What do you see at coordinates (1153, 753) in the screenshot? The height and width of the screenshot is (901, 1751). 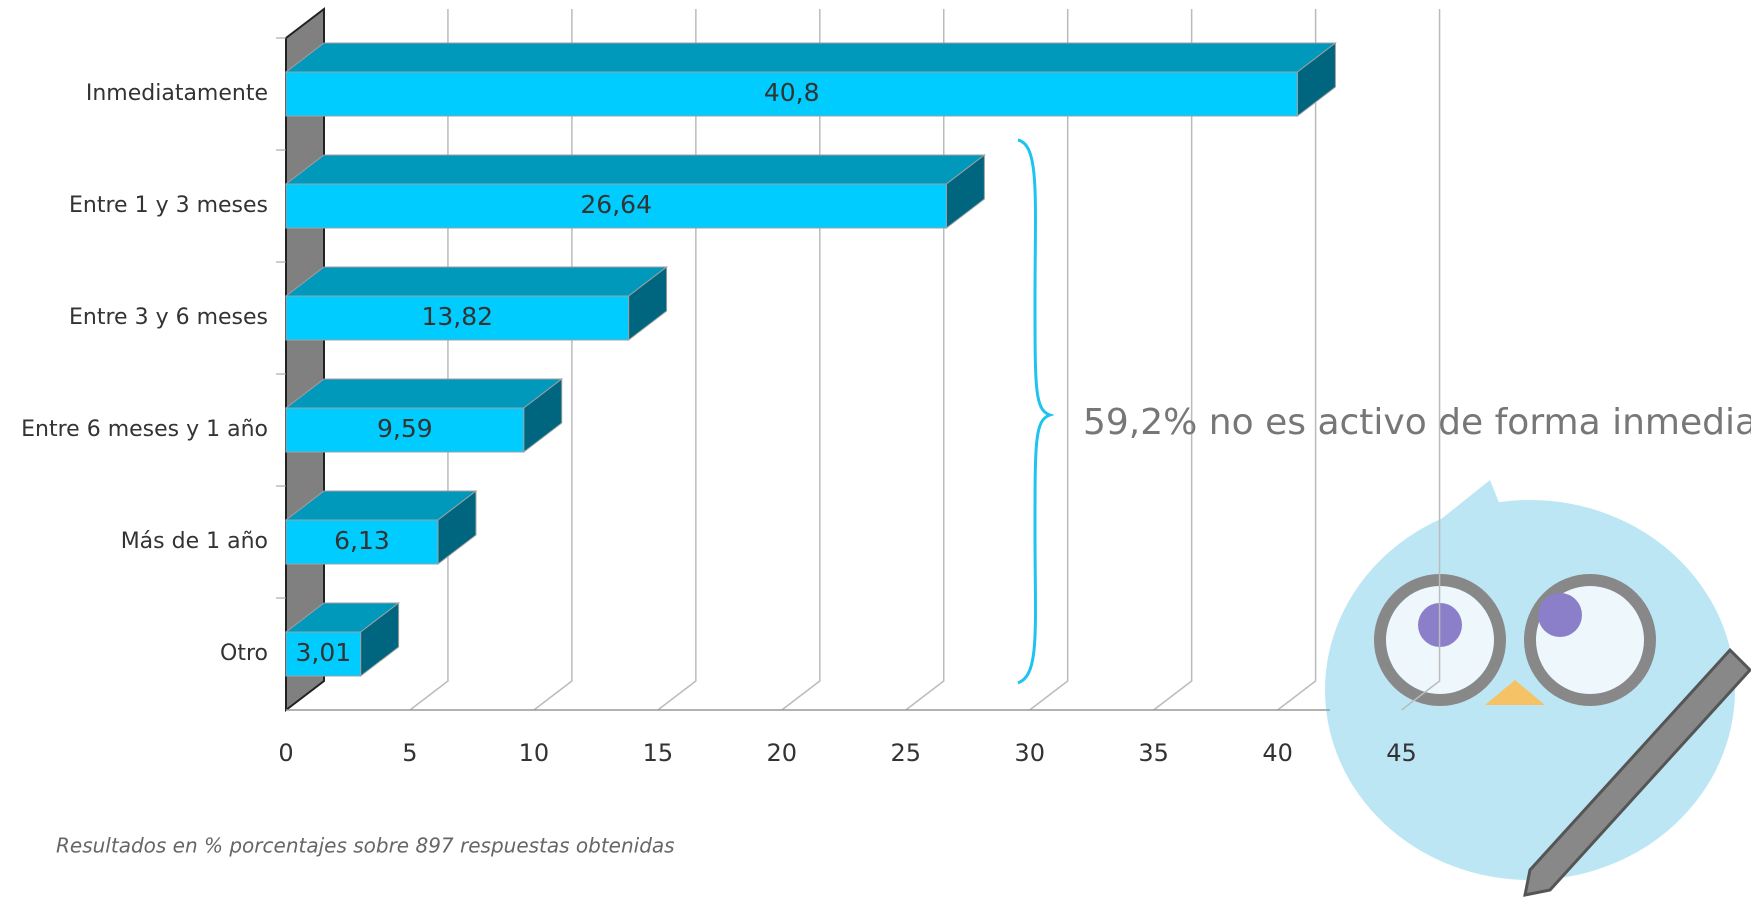 I see `x-tick-label: 35` at bounding box center [1153, 753].